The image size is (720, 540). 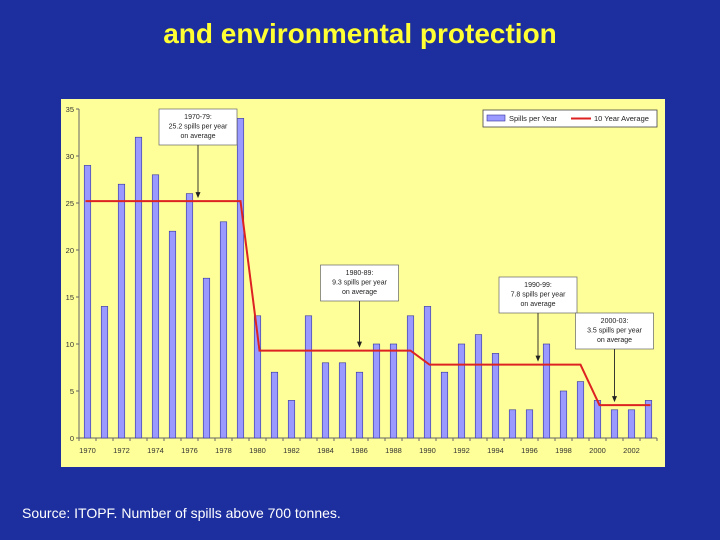 What do you see at coordinates (70, 250) in the screenshot?
I see `y-tick-label: 20` at bounding box center [70, 250].